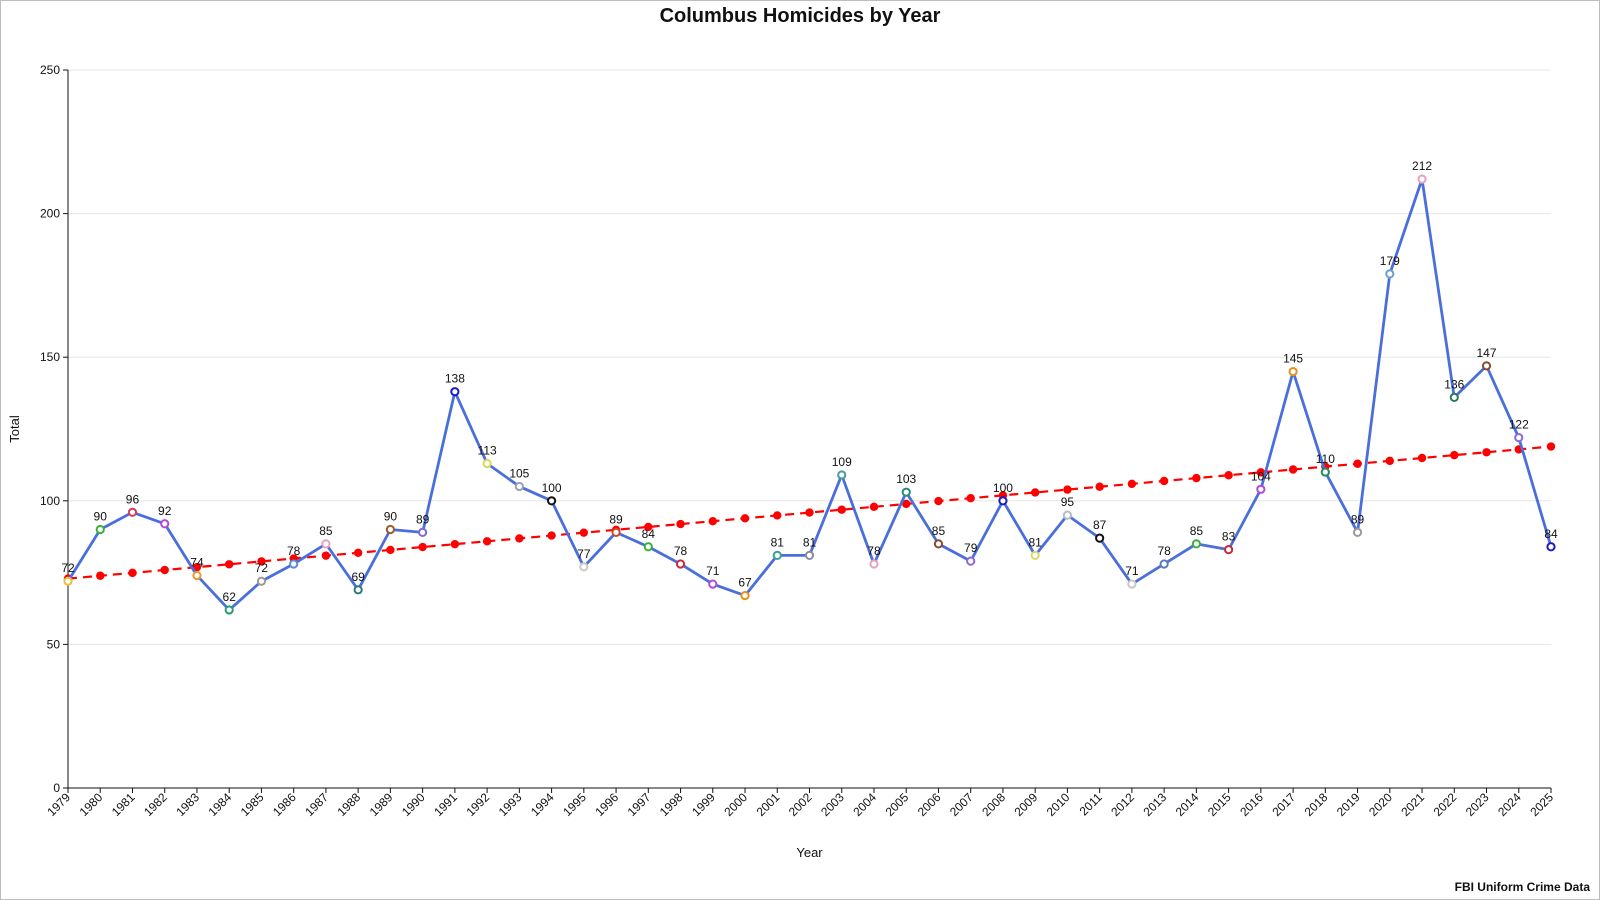  Describe the element at coordinates (1551, 534) in the screenshot. I see `data-label: 84` at that location.